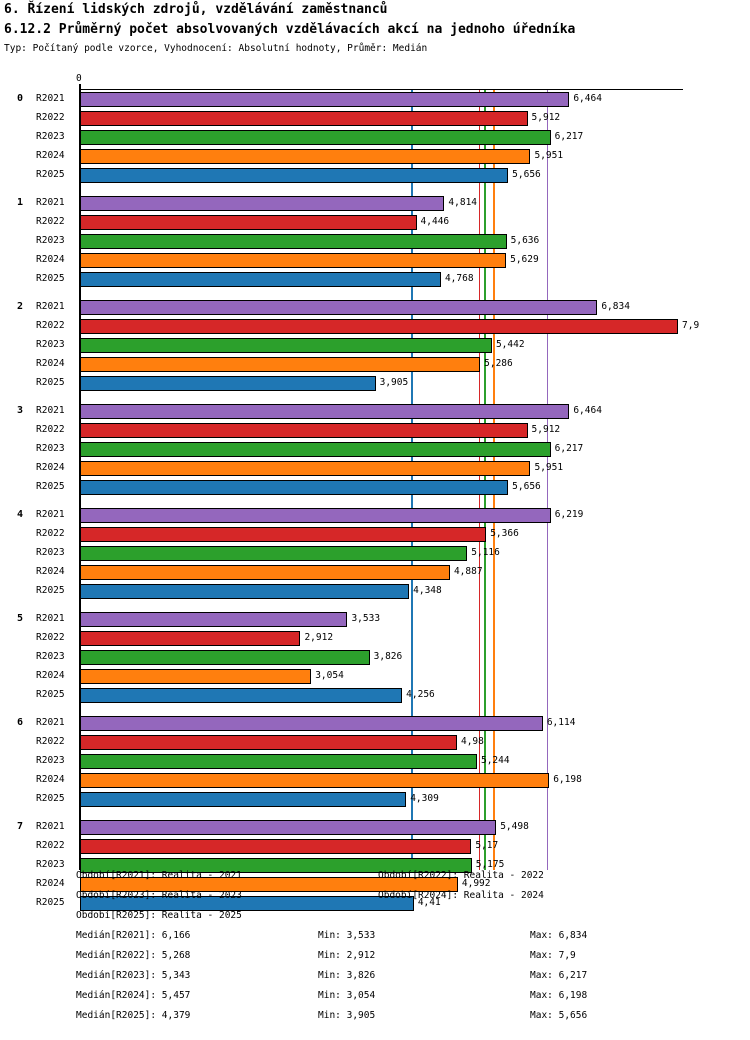  What do you see at coordinates (420, 694) in the screenshot?
I see `bar-value-label: 4,256` at bounding box center [420, 694].